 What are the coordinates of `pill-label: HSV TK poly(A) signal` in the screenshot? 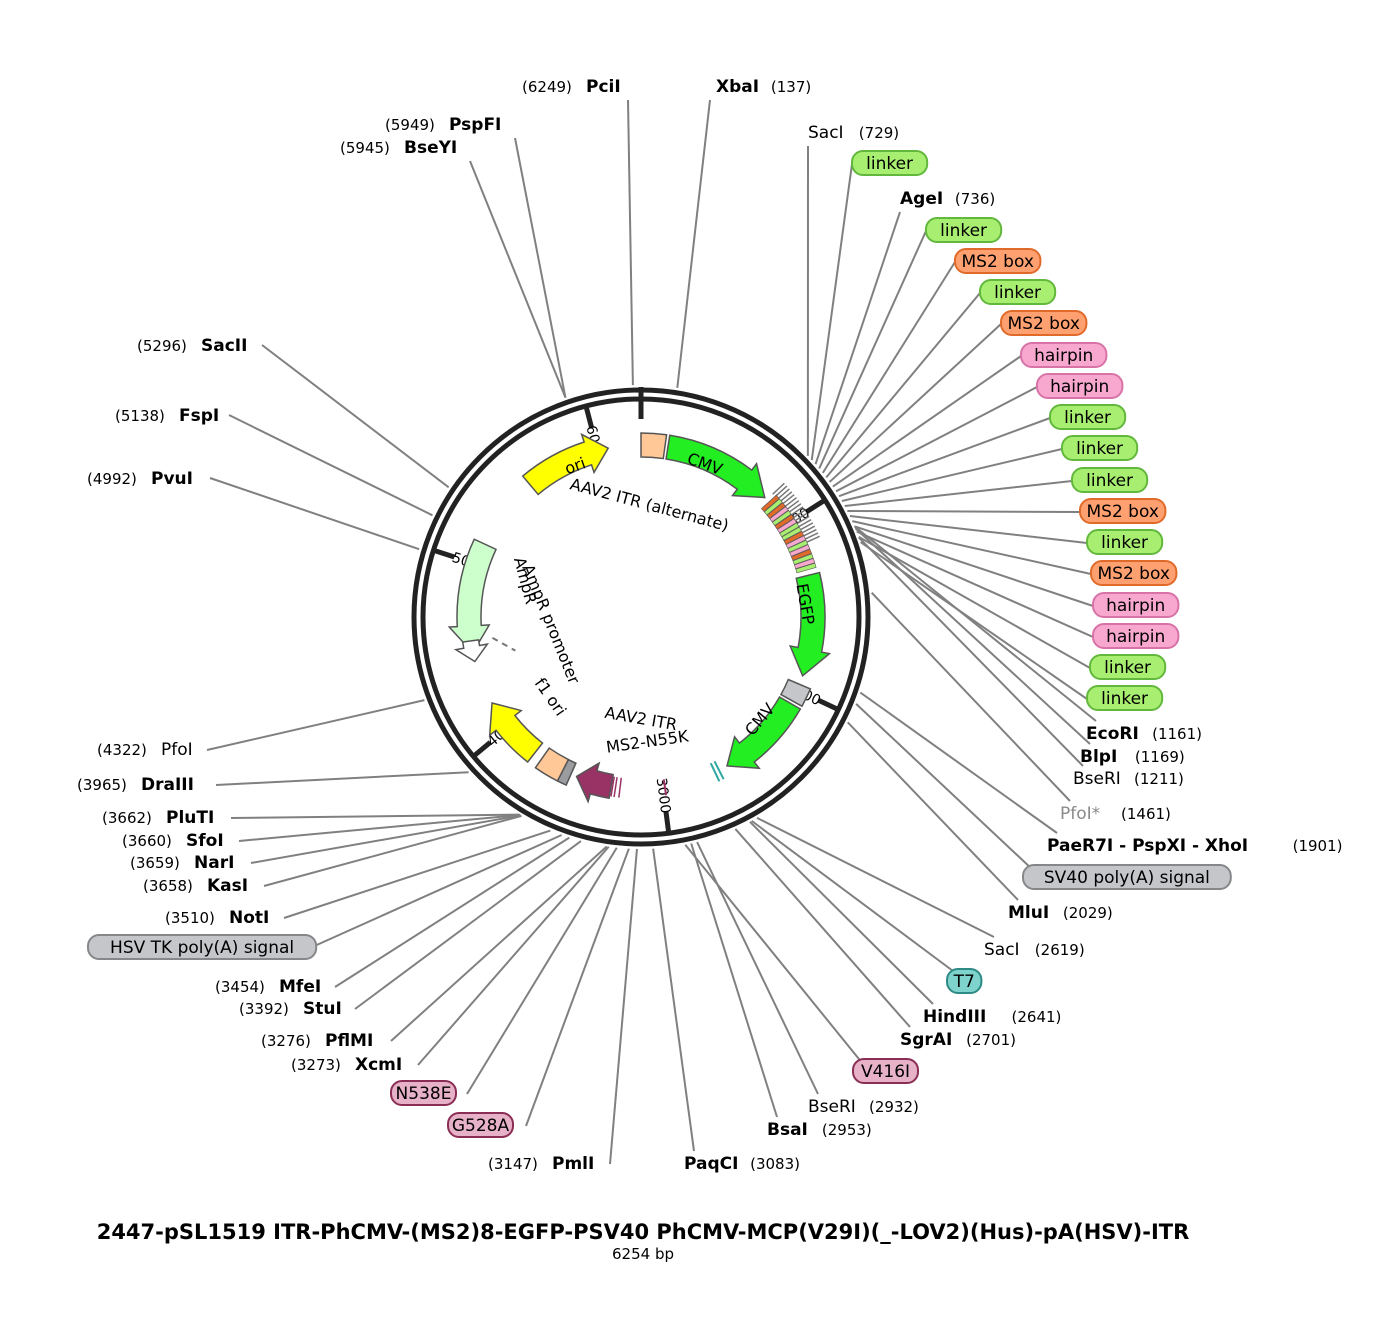 It's located at (202, 948).